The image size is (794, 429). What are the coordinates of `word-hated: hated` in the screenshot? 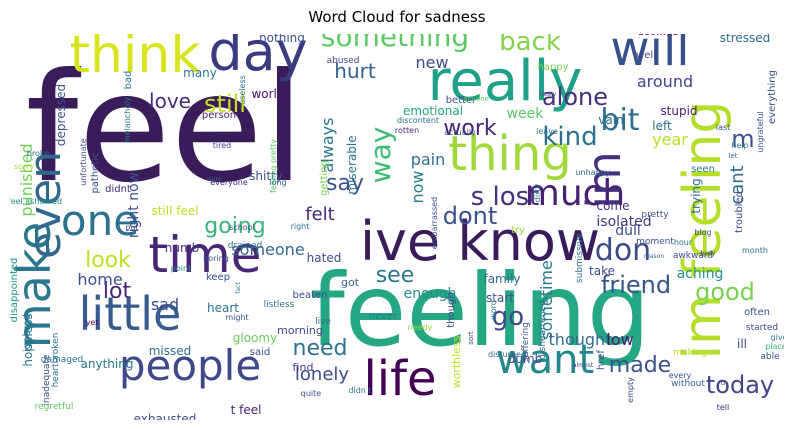 It's located at (324, 258).